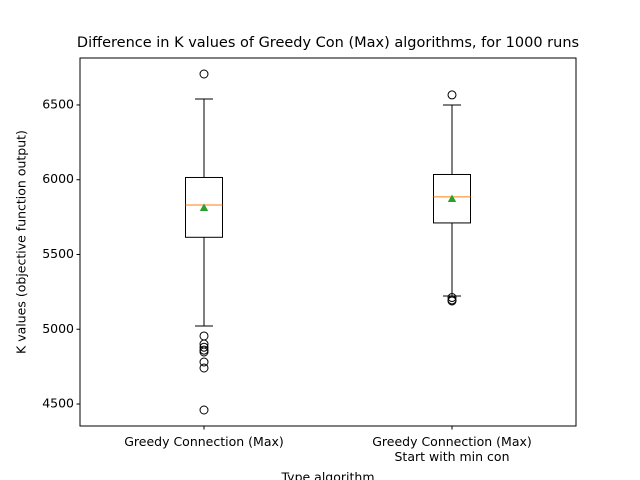 Image resolution: width=640 pixels, height=480 pixels. I want to click on y-tick-label: 5500, so click(58, 253).